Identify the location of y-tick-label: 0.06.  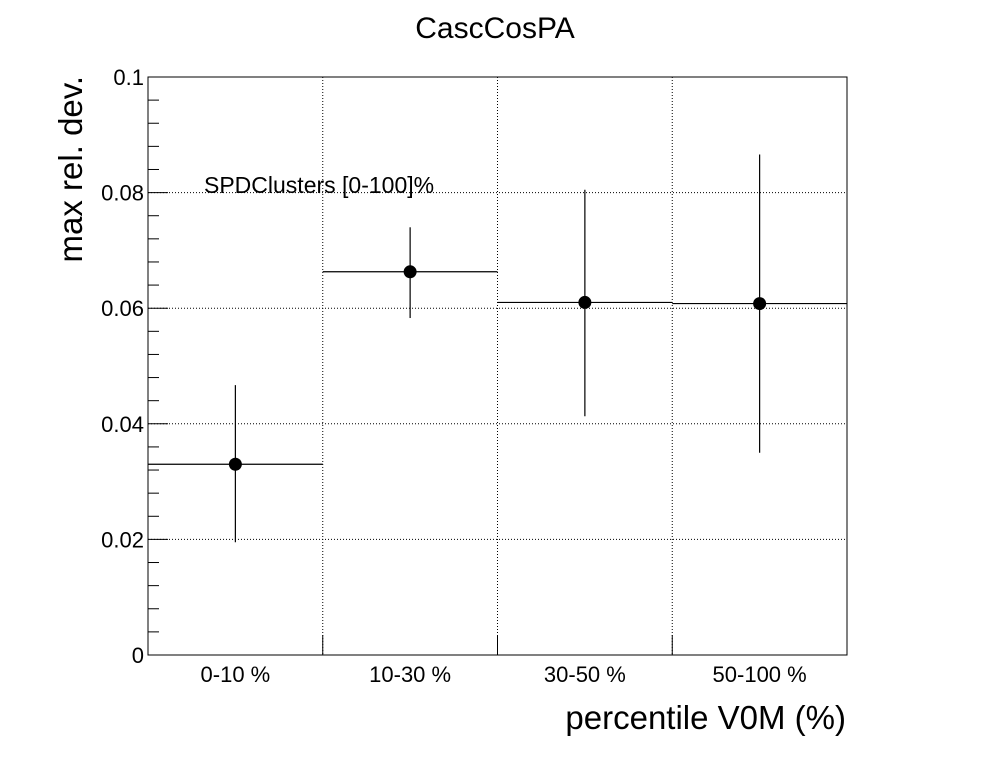
(122, 308).